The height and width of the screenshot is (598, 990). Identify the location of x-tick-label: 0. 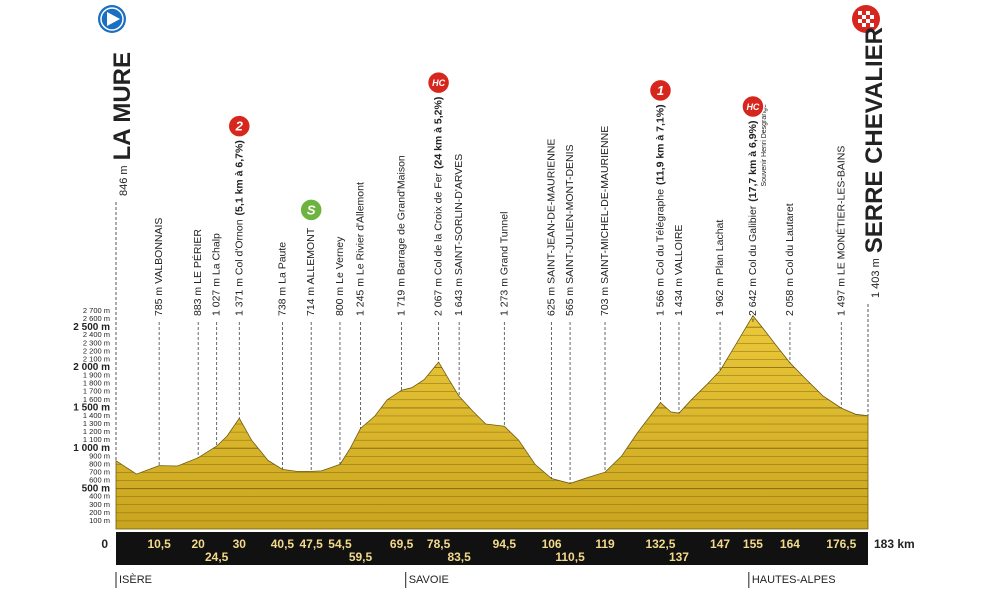
(104, 544).